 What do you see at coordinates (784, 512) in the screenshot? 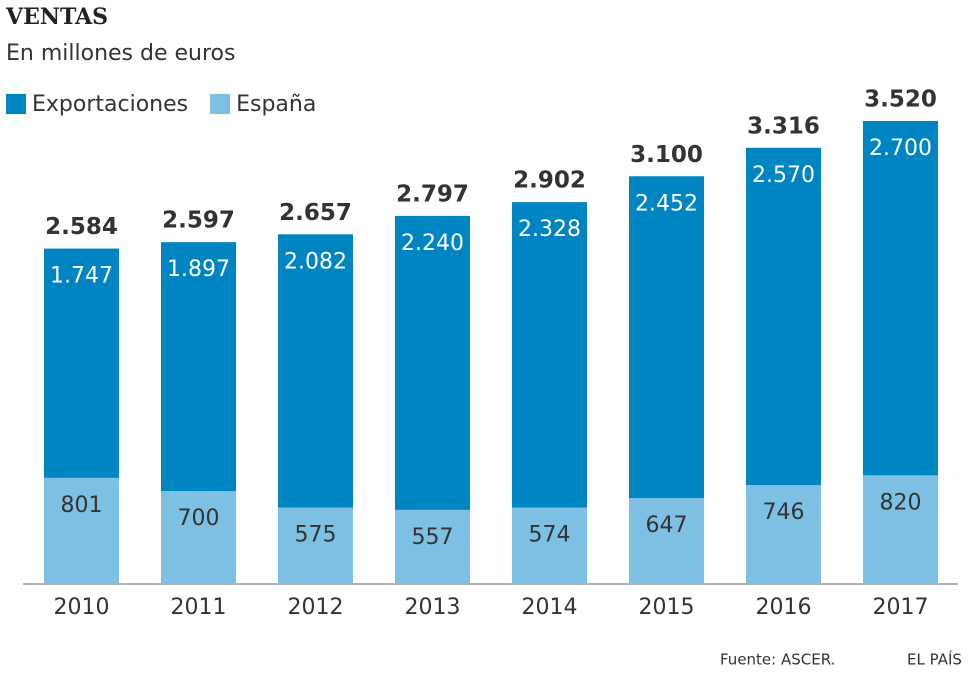
I see `value-label: 746` at bounding box center [784, 512].